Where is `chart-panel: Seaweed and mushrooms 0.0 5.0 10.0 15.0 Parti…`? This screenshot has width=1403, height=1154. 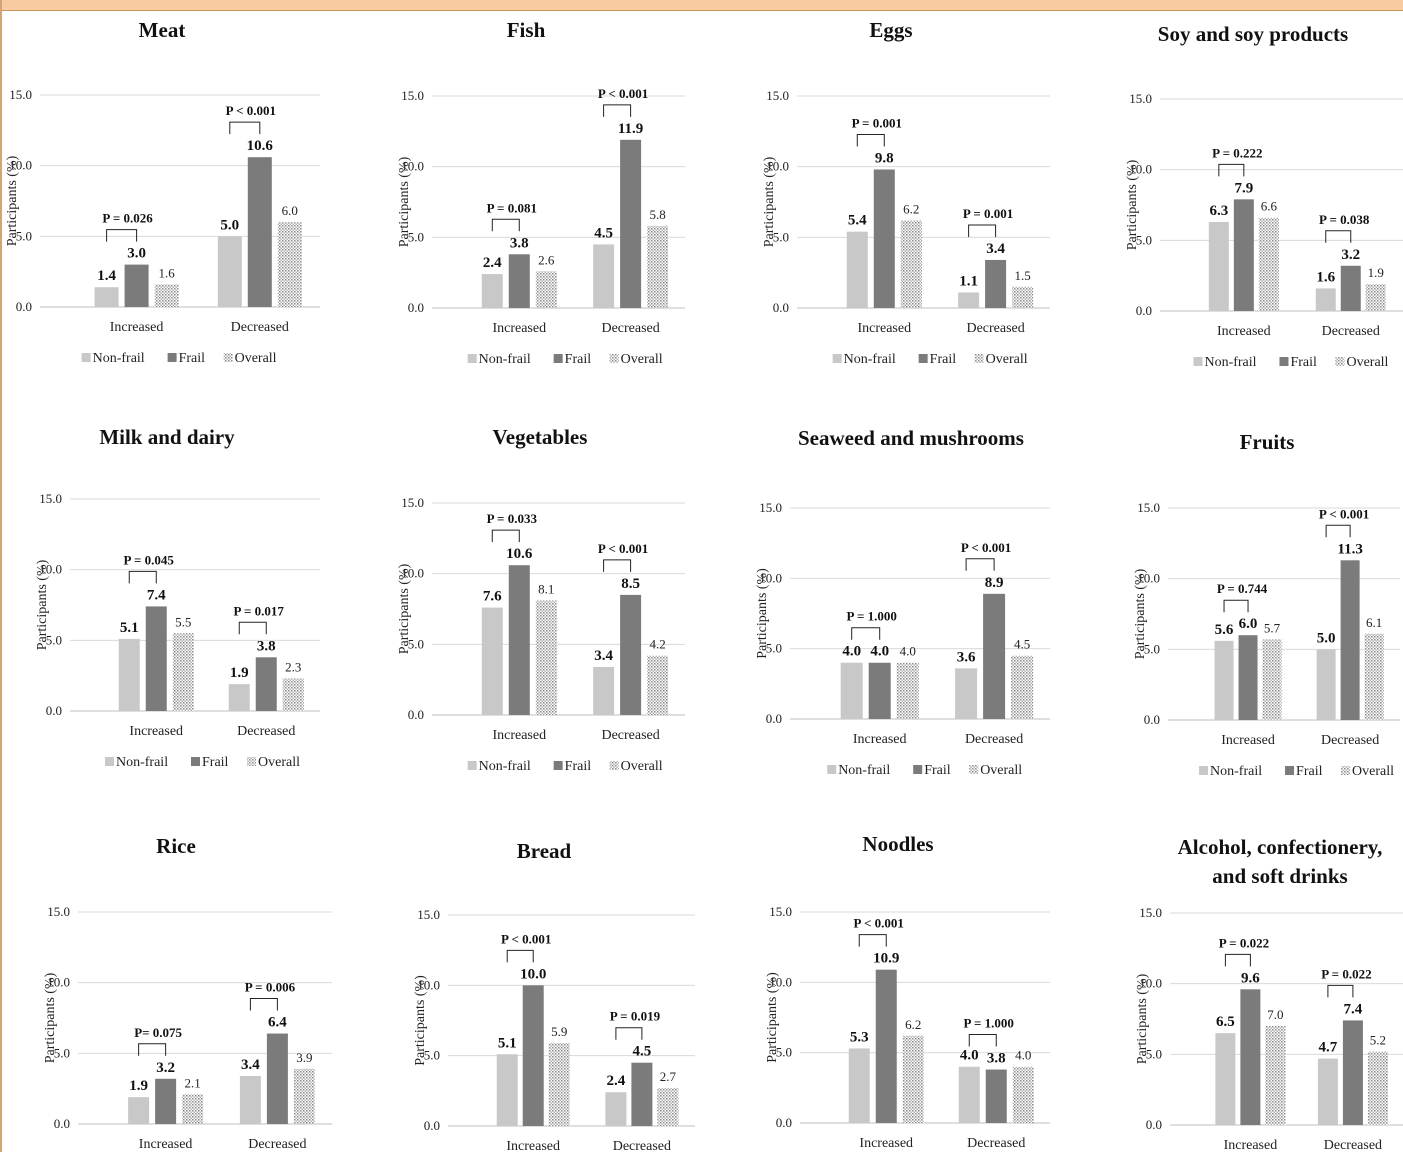
chart-panel: Seaweed and mushrooms 0.0 5.0 10.0 15.0 Parti… is located at coordinates (902, 602).